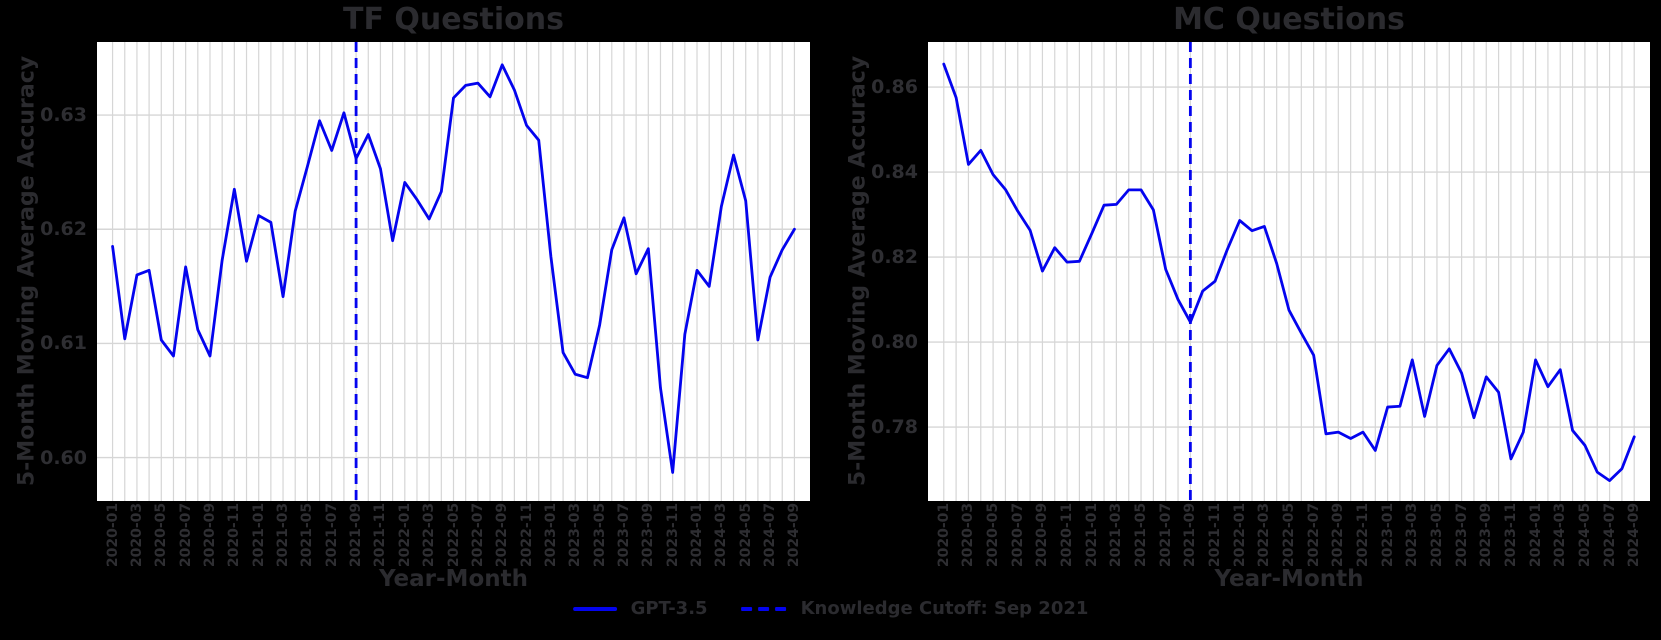 Image resolution: width=1661 pixels, height=640 pixels. Describe the element at coordinates (1289, 579) in the screenshot. I see `x-axis-label-mc: Year-Month` at that location.